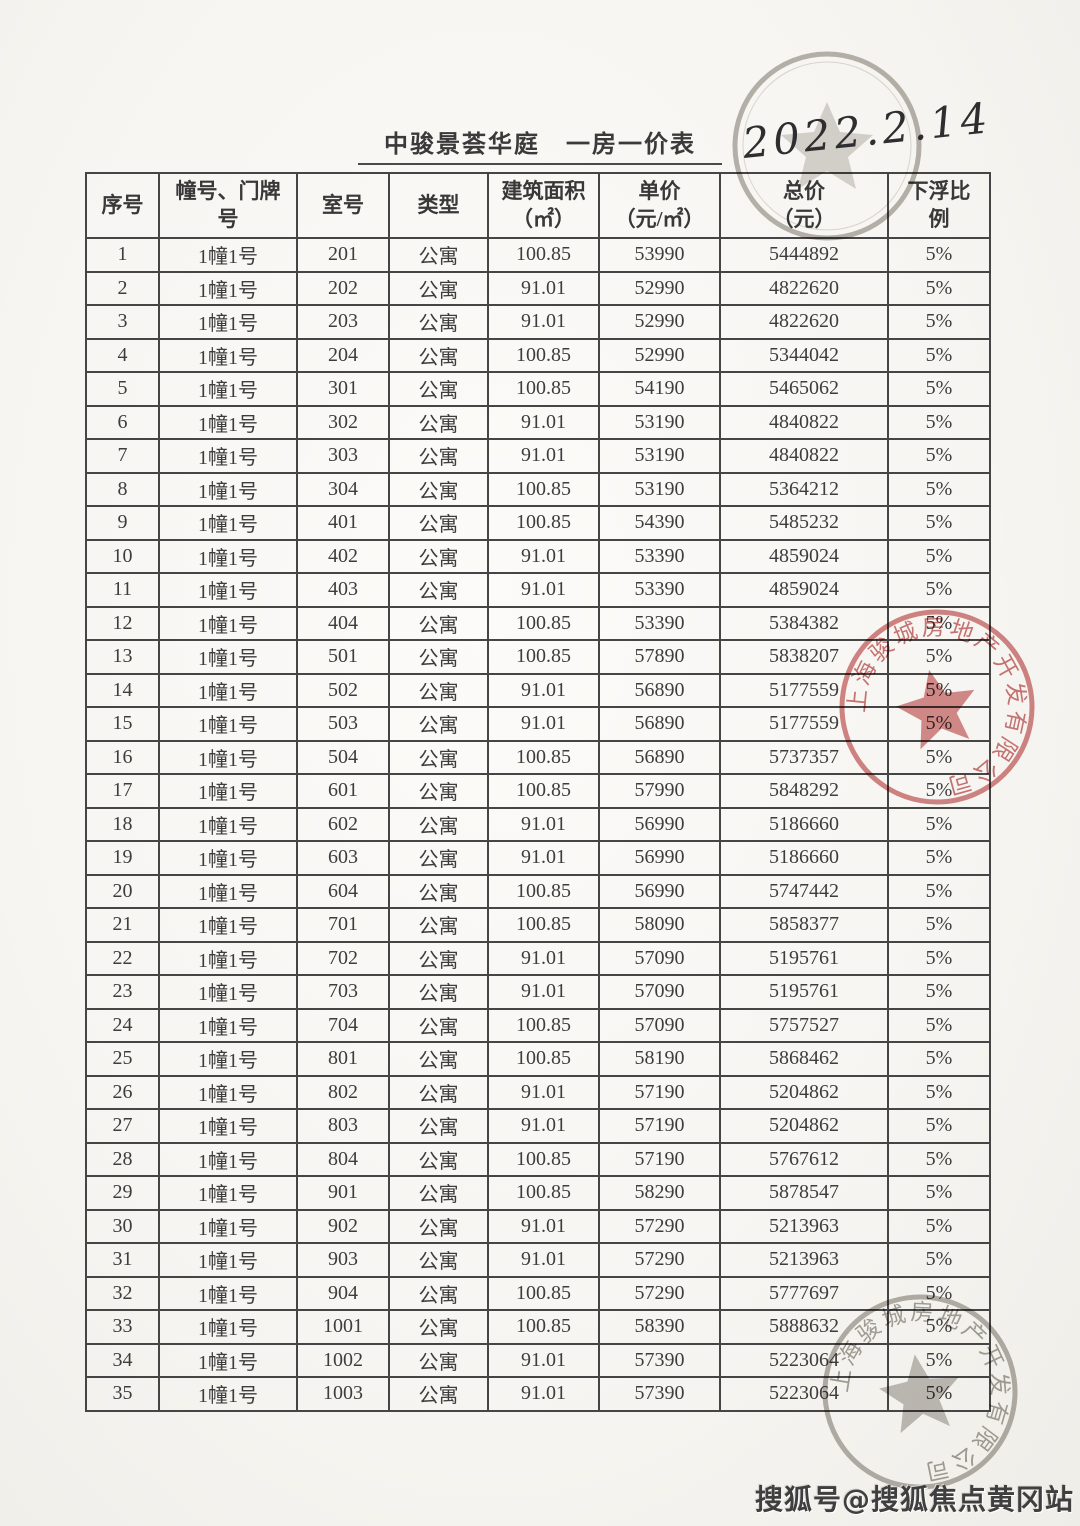 This screenshot has height=1526, width=1080. Describe the element at coordinates (122, 925) in the screenshot. I see `cell-no: 21` at that location.